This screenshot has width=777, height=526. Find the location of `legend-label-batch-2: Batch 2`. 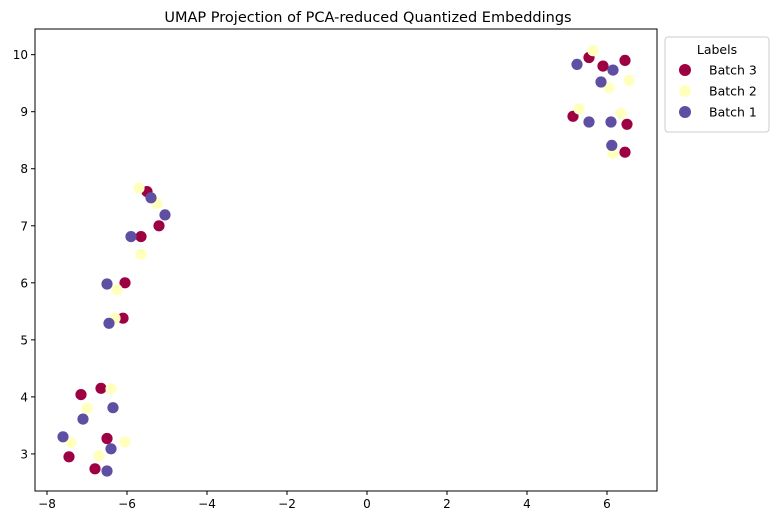

legend-label-batch-2: Batch 2 is located at coordinates (733, 91).